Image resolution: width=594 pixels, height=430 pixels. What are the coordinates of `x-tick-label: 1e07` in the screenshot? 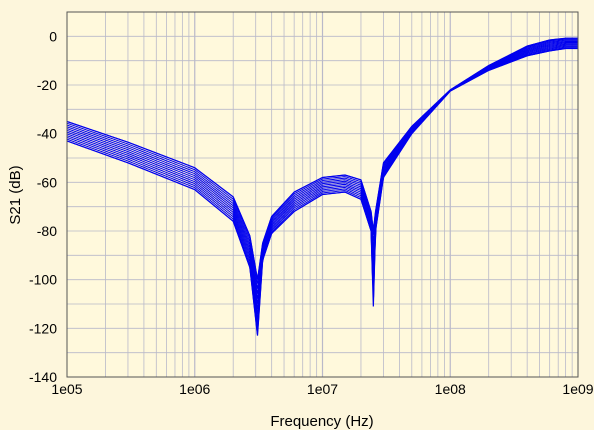 It's located at (322, 389).